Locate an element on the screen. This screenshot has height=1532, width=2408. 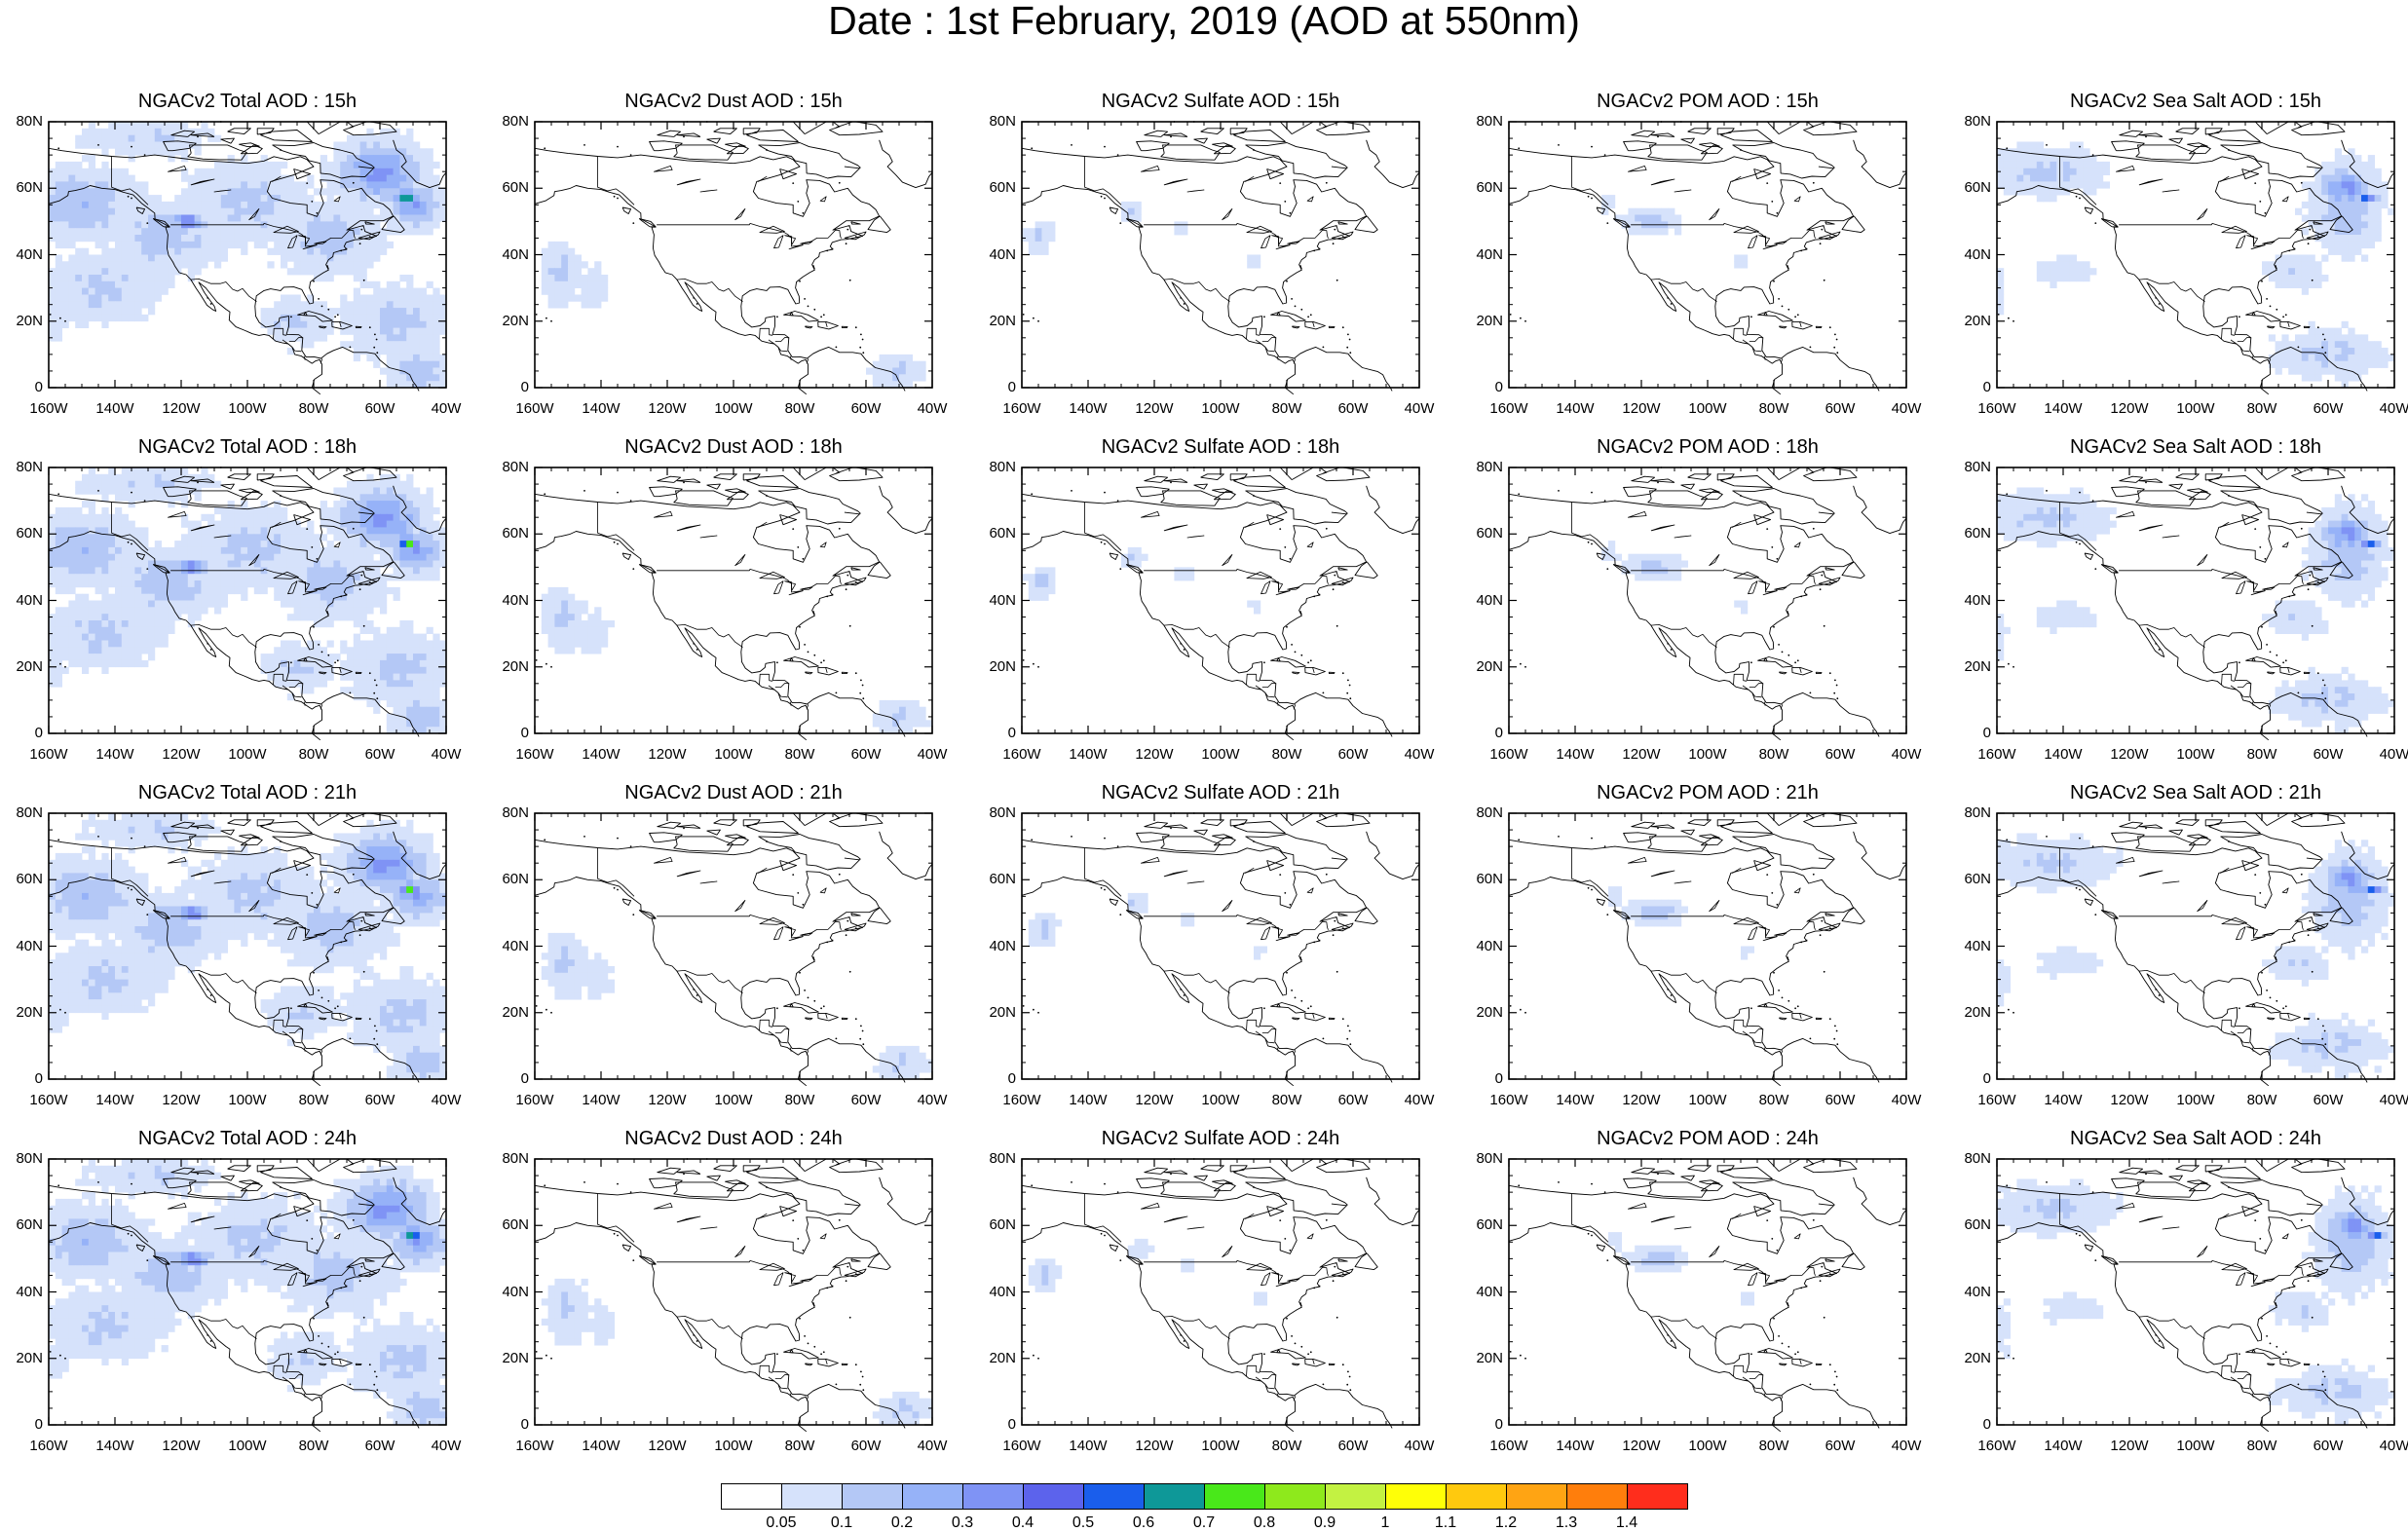
panel-title: NGACv2 Dust AOD : 18h is located at coordinates (733, 447).